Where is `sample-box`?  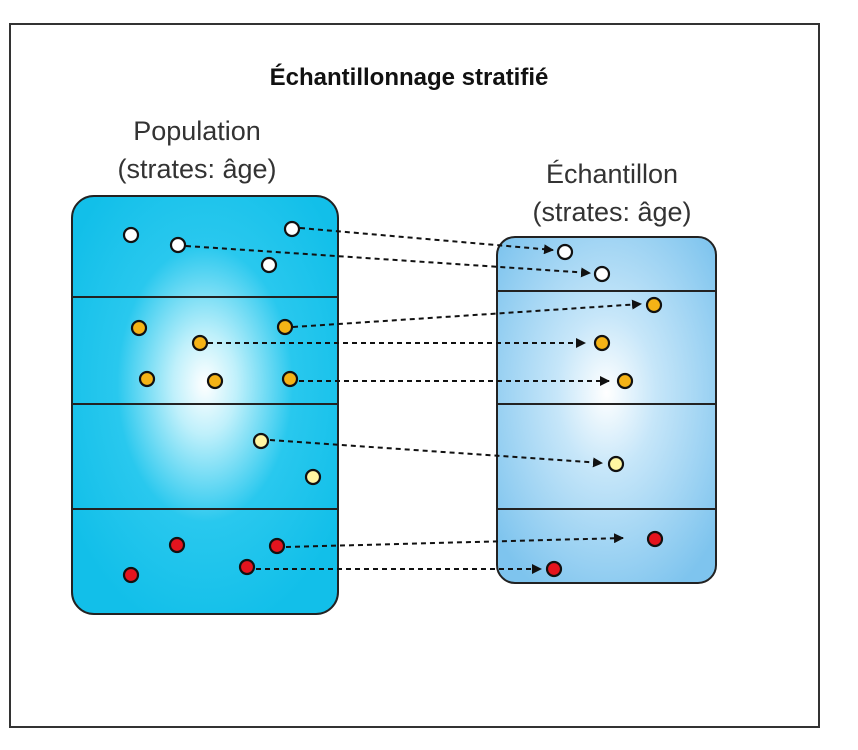
sample-box is located at coordinates (606, 410).